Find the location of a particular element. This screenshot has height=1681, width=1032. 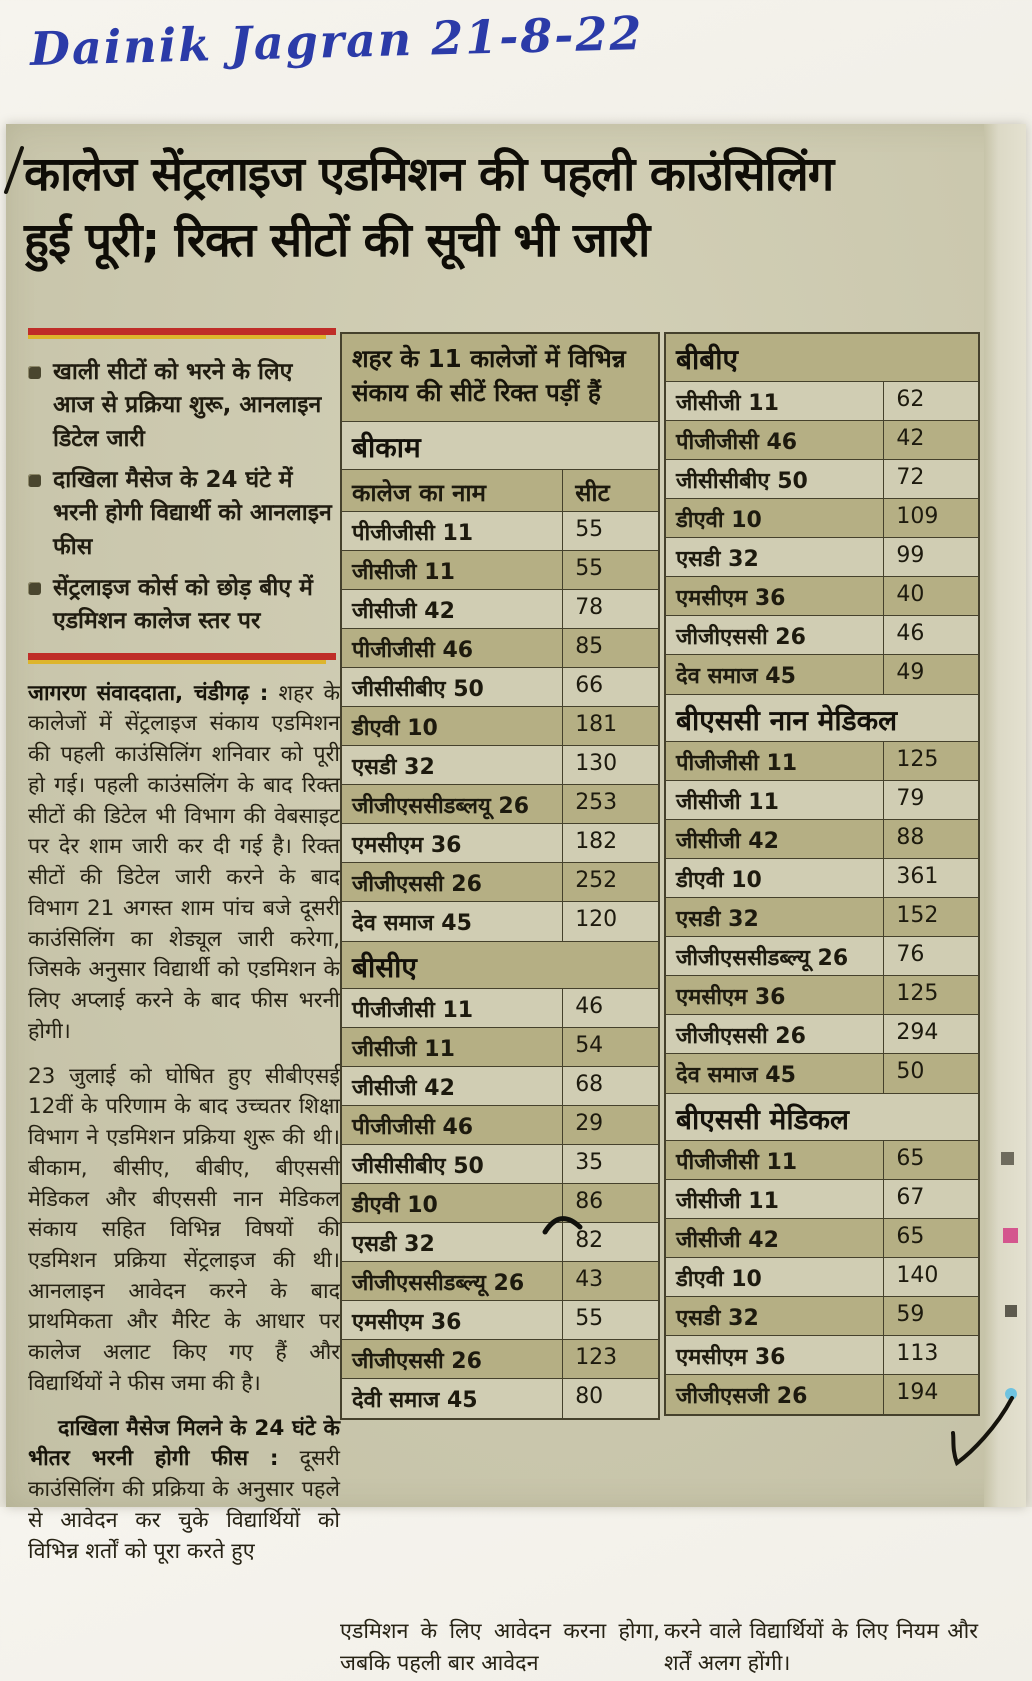

table-row: जीजीएससी 26 252 is located at coordinates (500, 882).